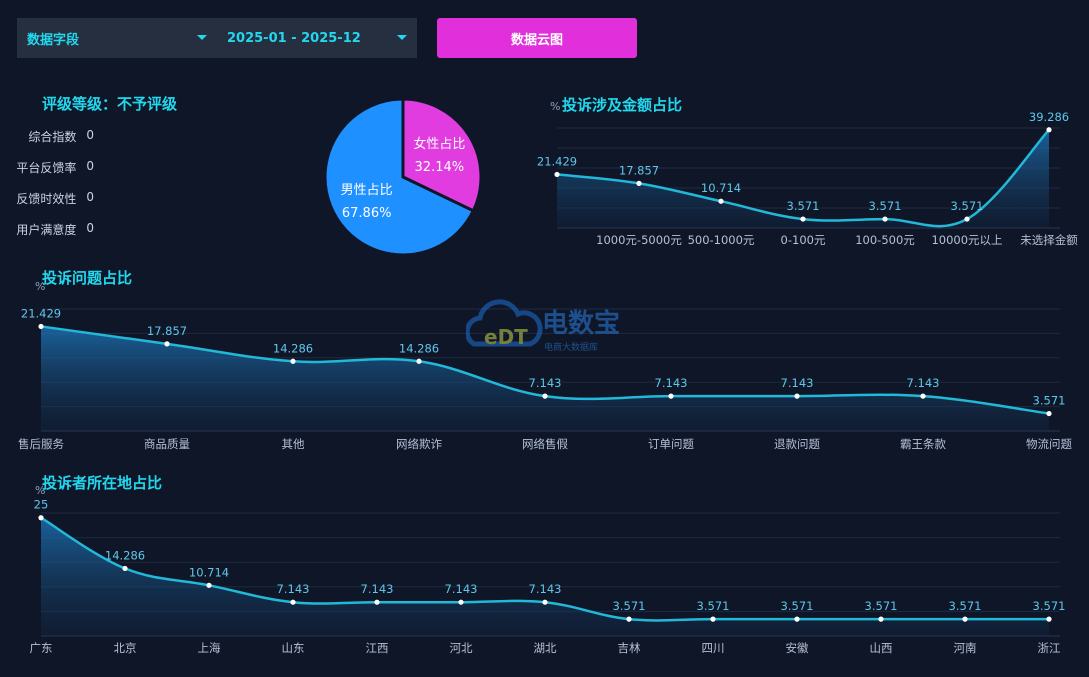 This screenshot has width=1089, height=677. I want to click on x-tick-label: 500-1000元, so click(721, 240).